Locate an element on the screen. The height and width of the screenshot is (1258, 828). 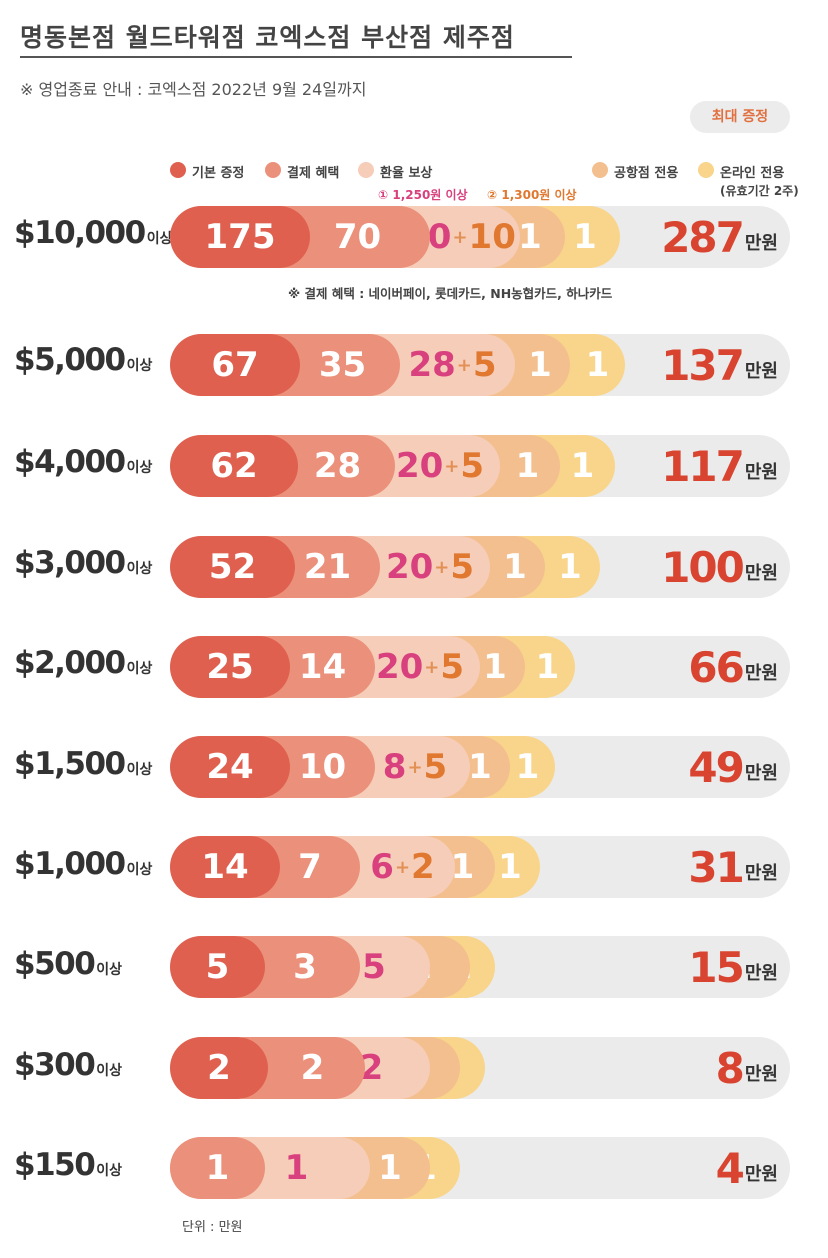
tier-label: $1,500 이상 is located at coordinates (83, 764).